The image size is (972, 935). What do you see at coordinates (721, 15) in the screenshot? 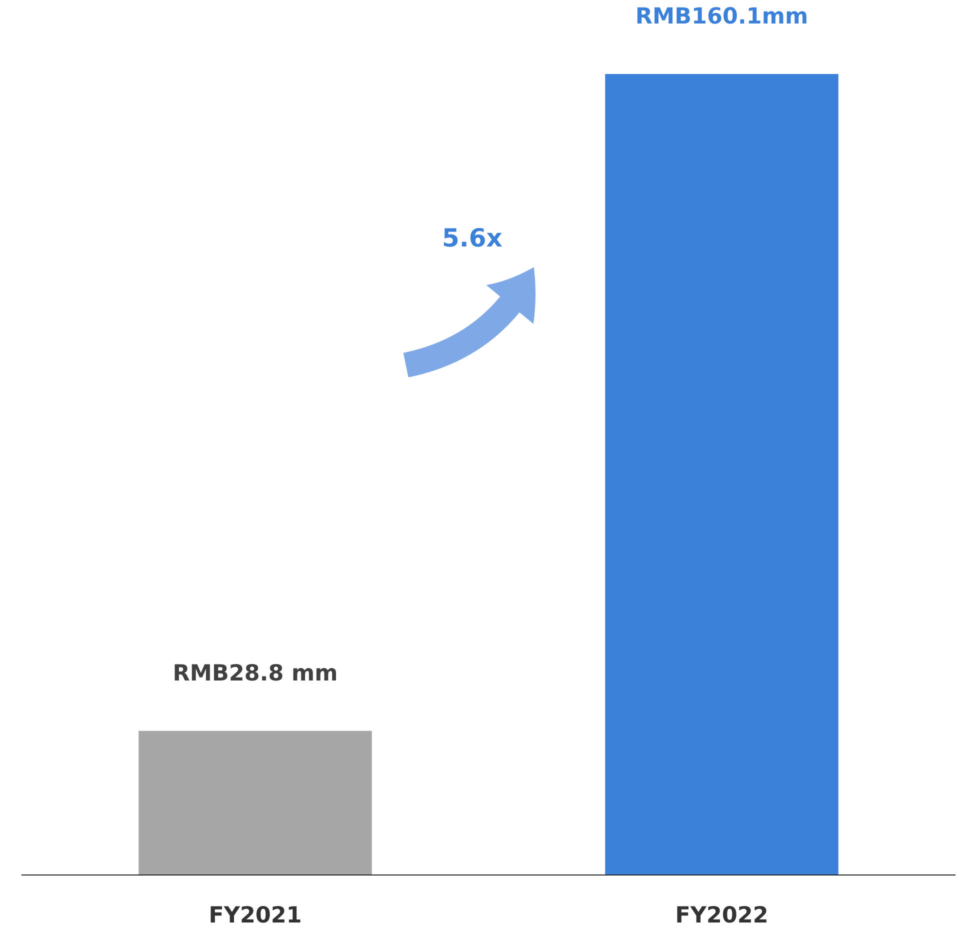
I see `data-label: RMB160.1mm` at bounding box center [721, 15].